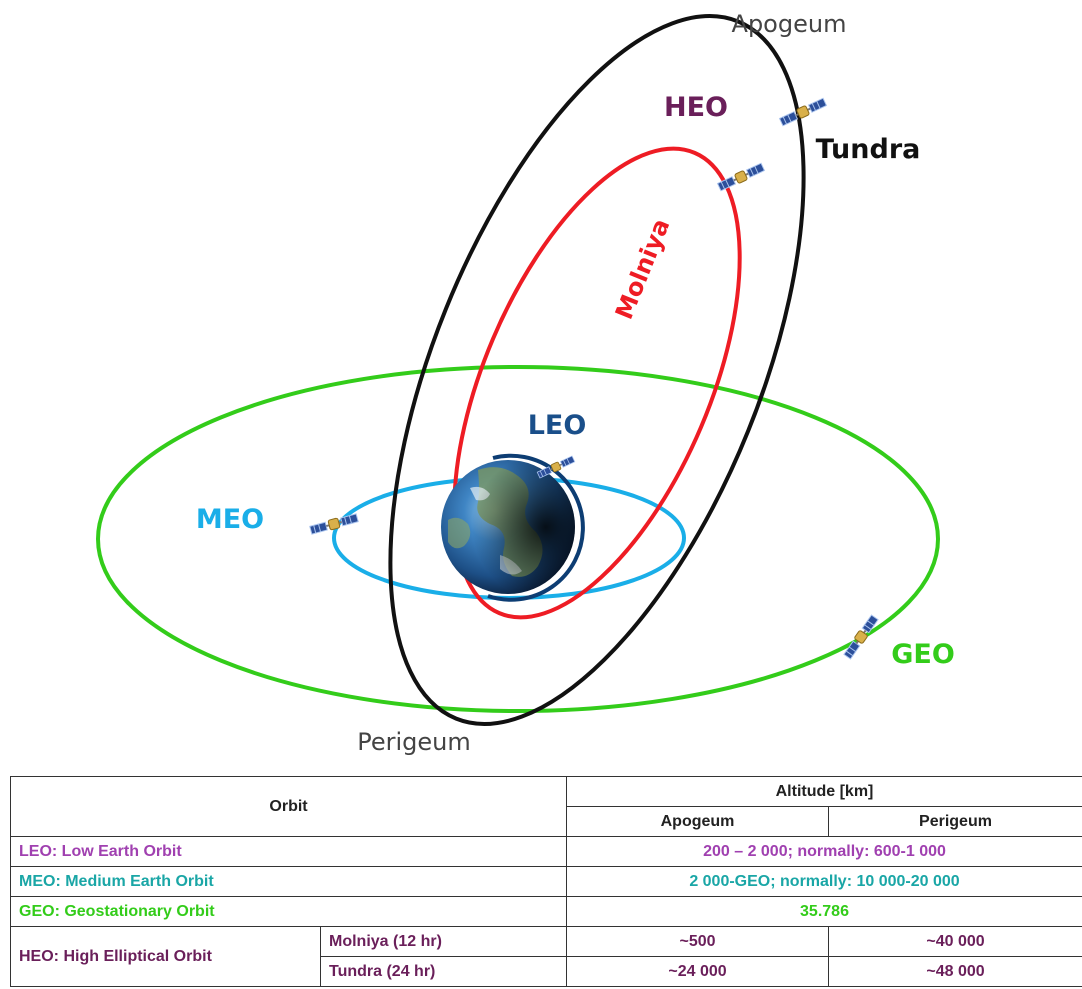 The height and width of the screenshot is (989, 1082). I want to click on meo-name: MEO: Medium Earth Orbit, so click(288, 881).